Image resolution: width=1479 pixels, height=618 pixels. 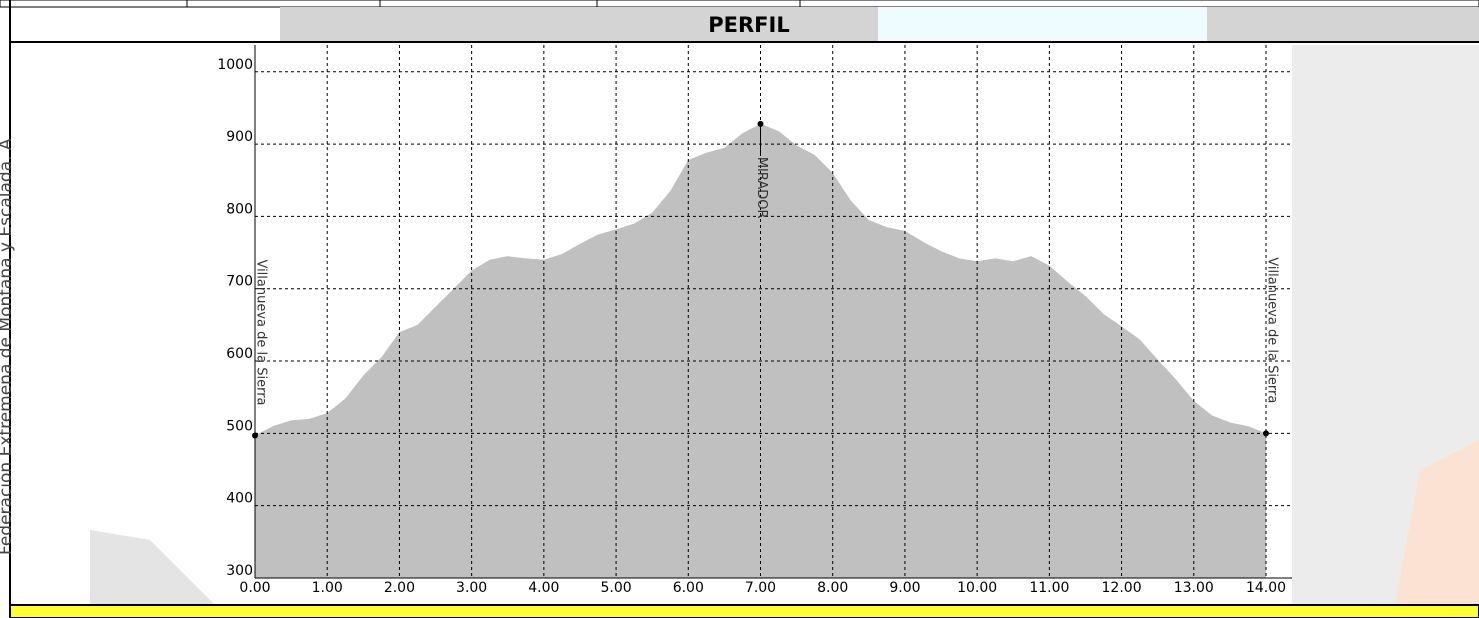 I want to click on x-tick-label: 2.00, so click(x=399, y=588).